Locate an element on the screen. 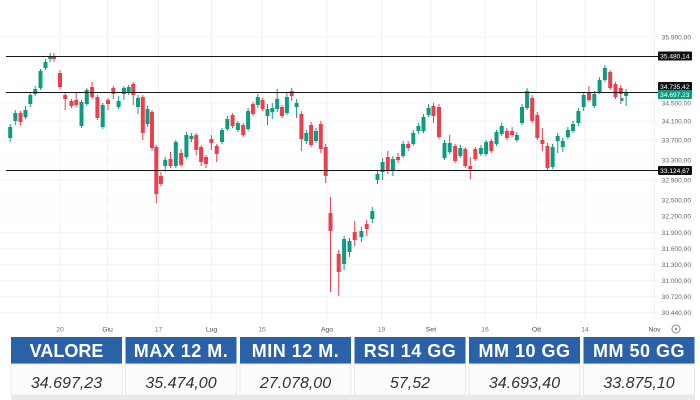 This screenshot has height=400, width=700. svg-text: 34.693,40 is located at coordinates (524, 383).